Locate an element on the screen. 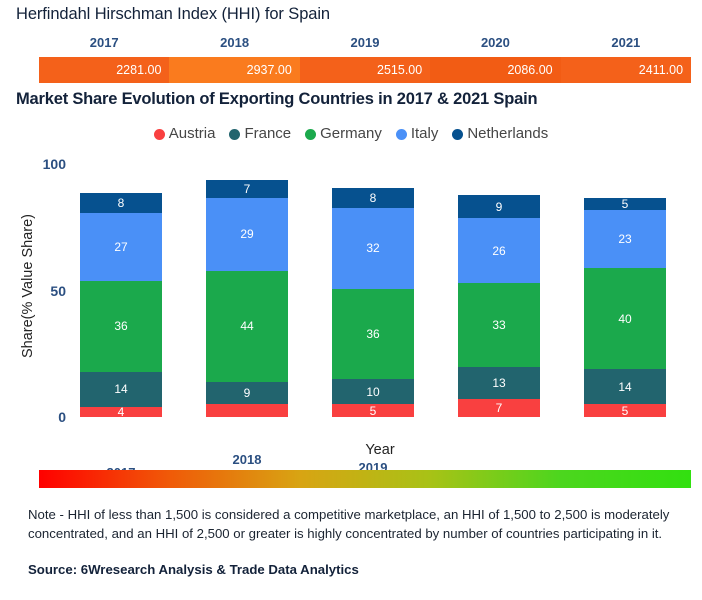 This screenshot has width=702, height=600. bar-segment-austria: 7 is located at coordinates (499, 408).